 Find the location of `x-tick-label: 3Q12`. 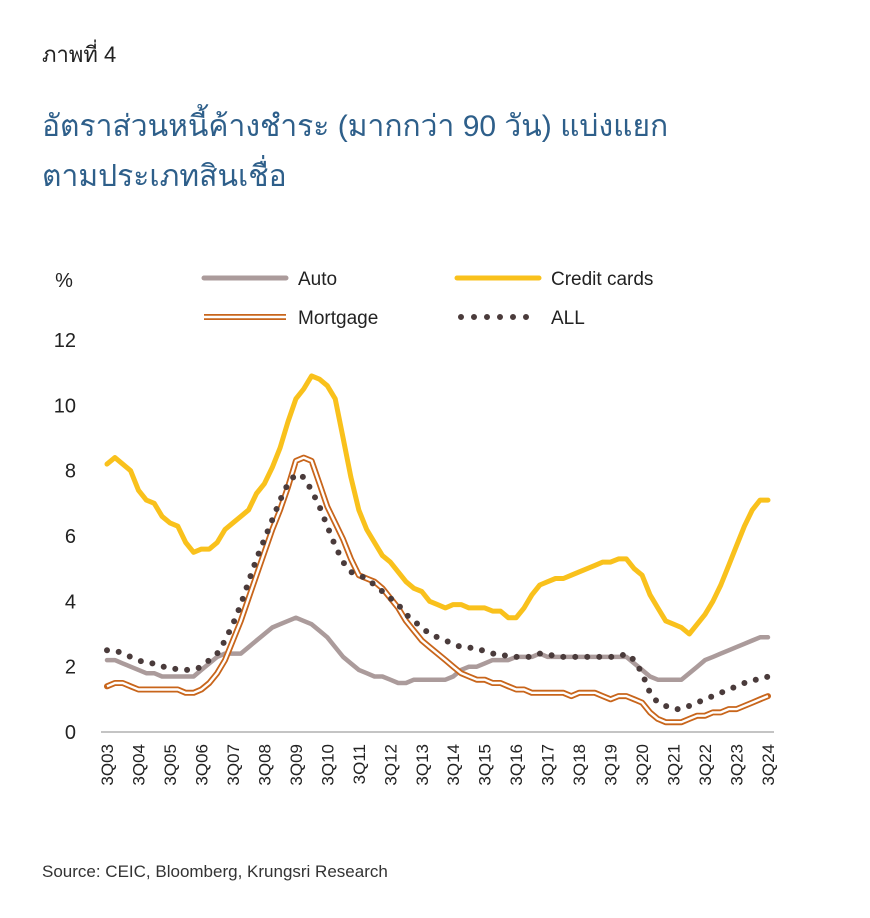

x-tick-label: 3Q12 is located at coordinates (390, 765).